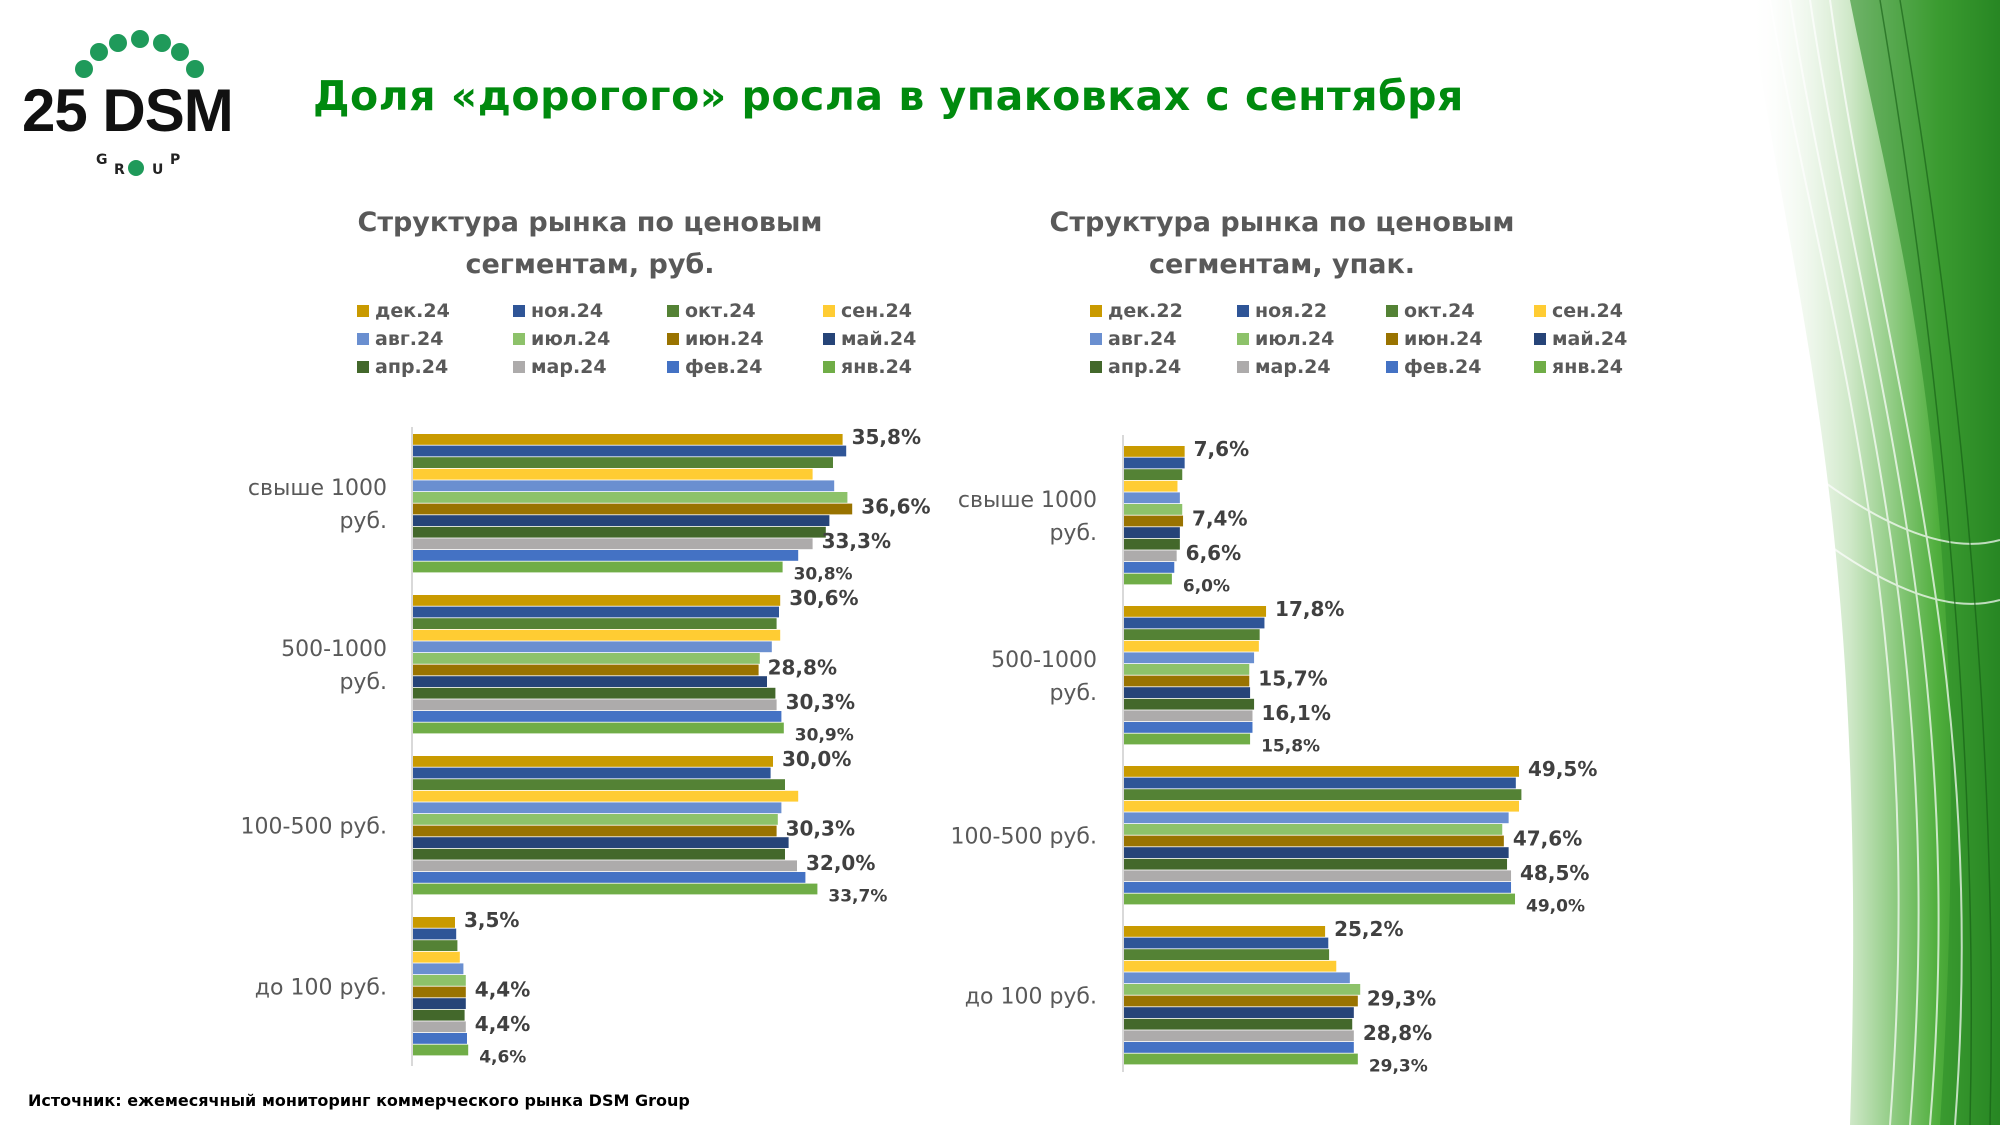 The width and height of the screenshot is (2000, 1125). I want to click on legend-item: июл.24, so click(561, 339).